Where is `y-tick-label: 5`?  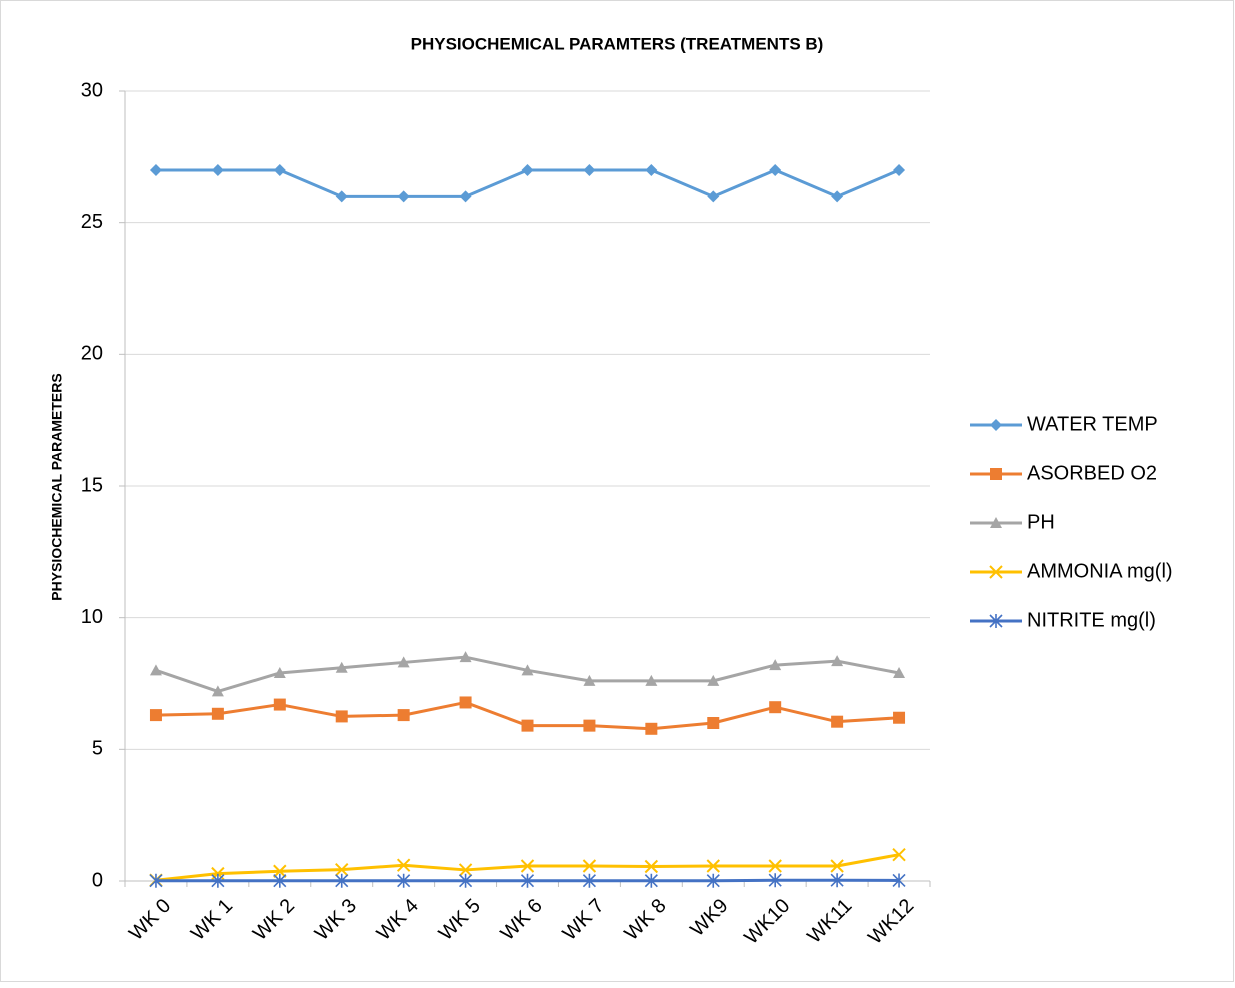
y-tick-label: 5 is located at coordinates (97, 749).